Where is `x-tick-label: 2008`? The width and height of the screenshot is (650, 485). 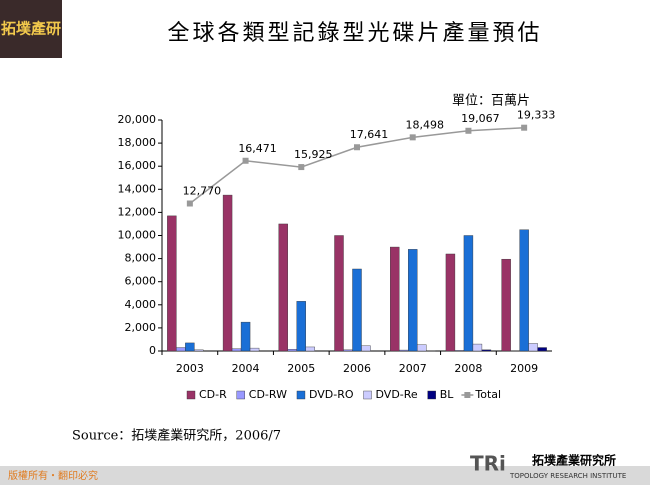
x-tick-label: 2008 is located at coordinates (468, 368).